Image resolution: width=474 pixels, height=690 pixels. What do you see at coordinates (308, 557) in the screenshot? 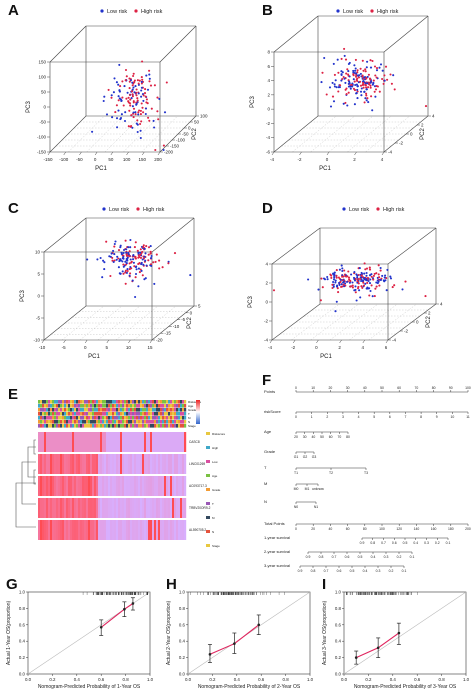
I see `survival-2y-tick-label: 0.9` at bounding box center [308, 557].